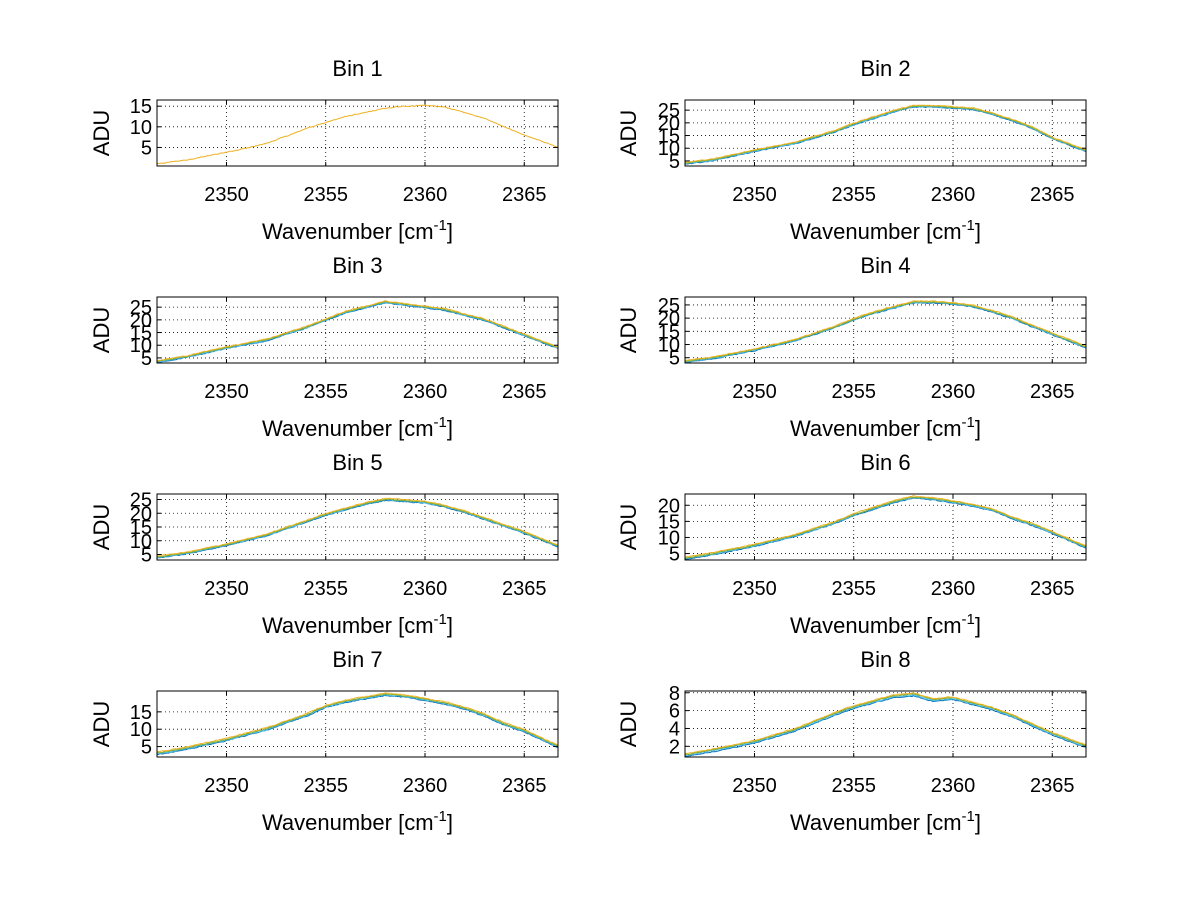 The image size is (1200, 901). I want to click on subplot-title: Bin 5, so click(357, 462).